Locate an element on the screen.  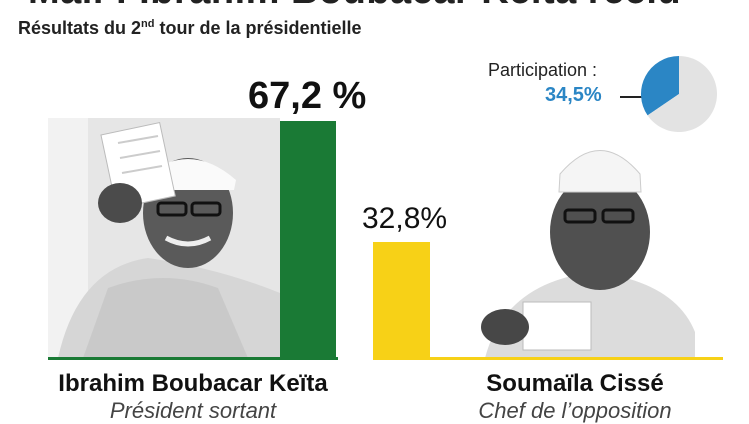
value-label-cisse: 32,8% is located at coordinates (405, 219).